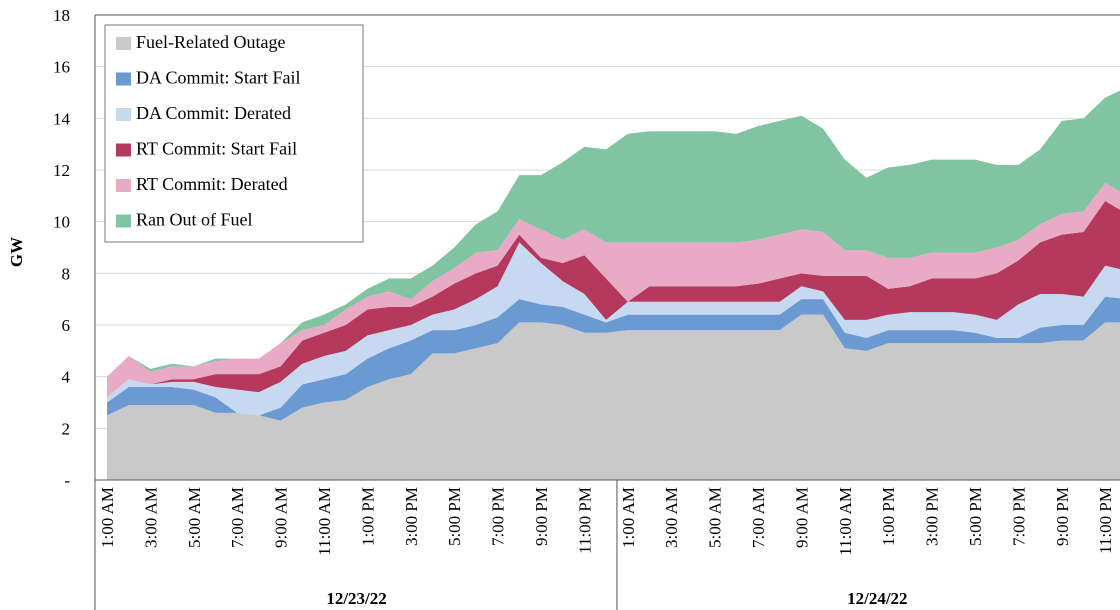 Image resolution: width=1120 pixels, height=610 pixels. What do you see at coordinates (67, 480) in the screenshot?
I see `y-tick-label: -` at bounding box center [67, 480].